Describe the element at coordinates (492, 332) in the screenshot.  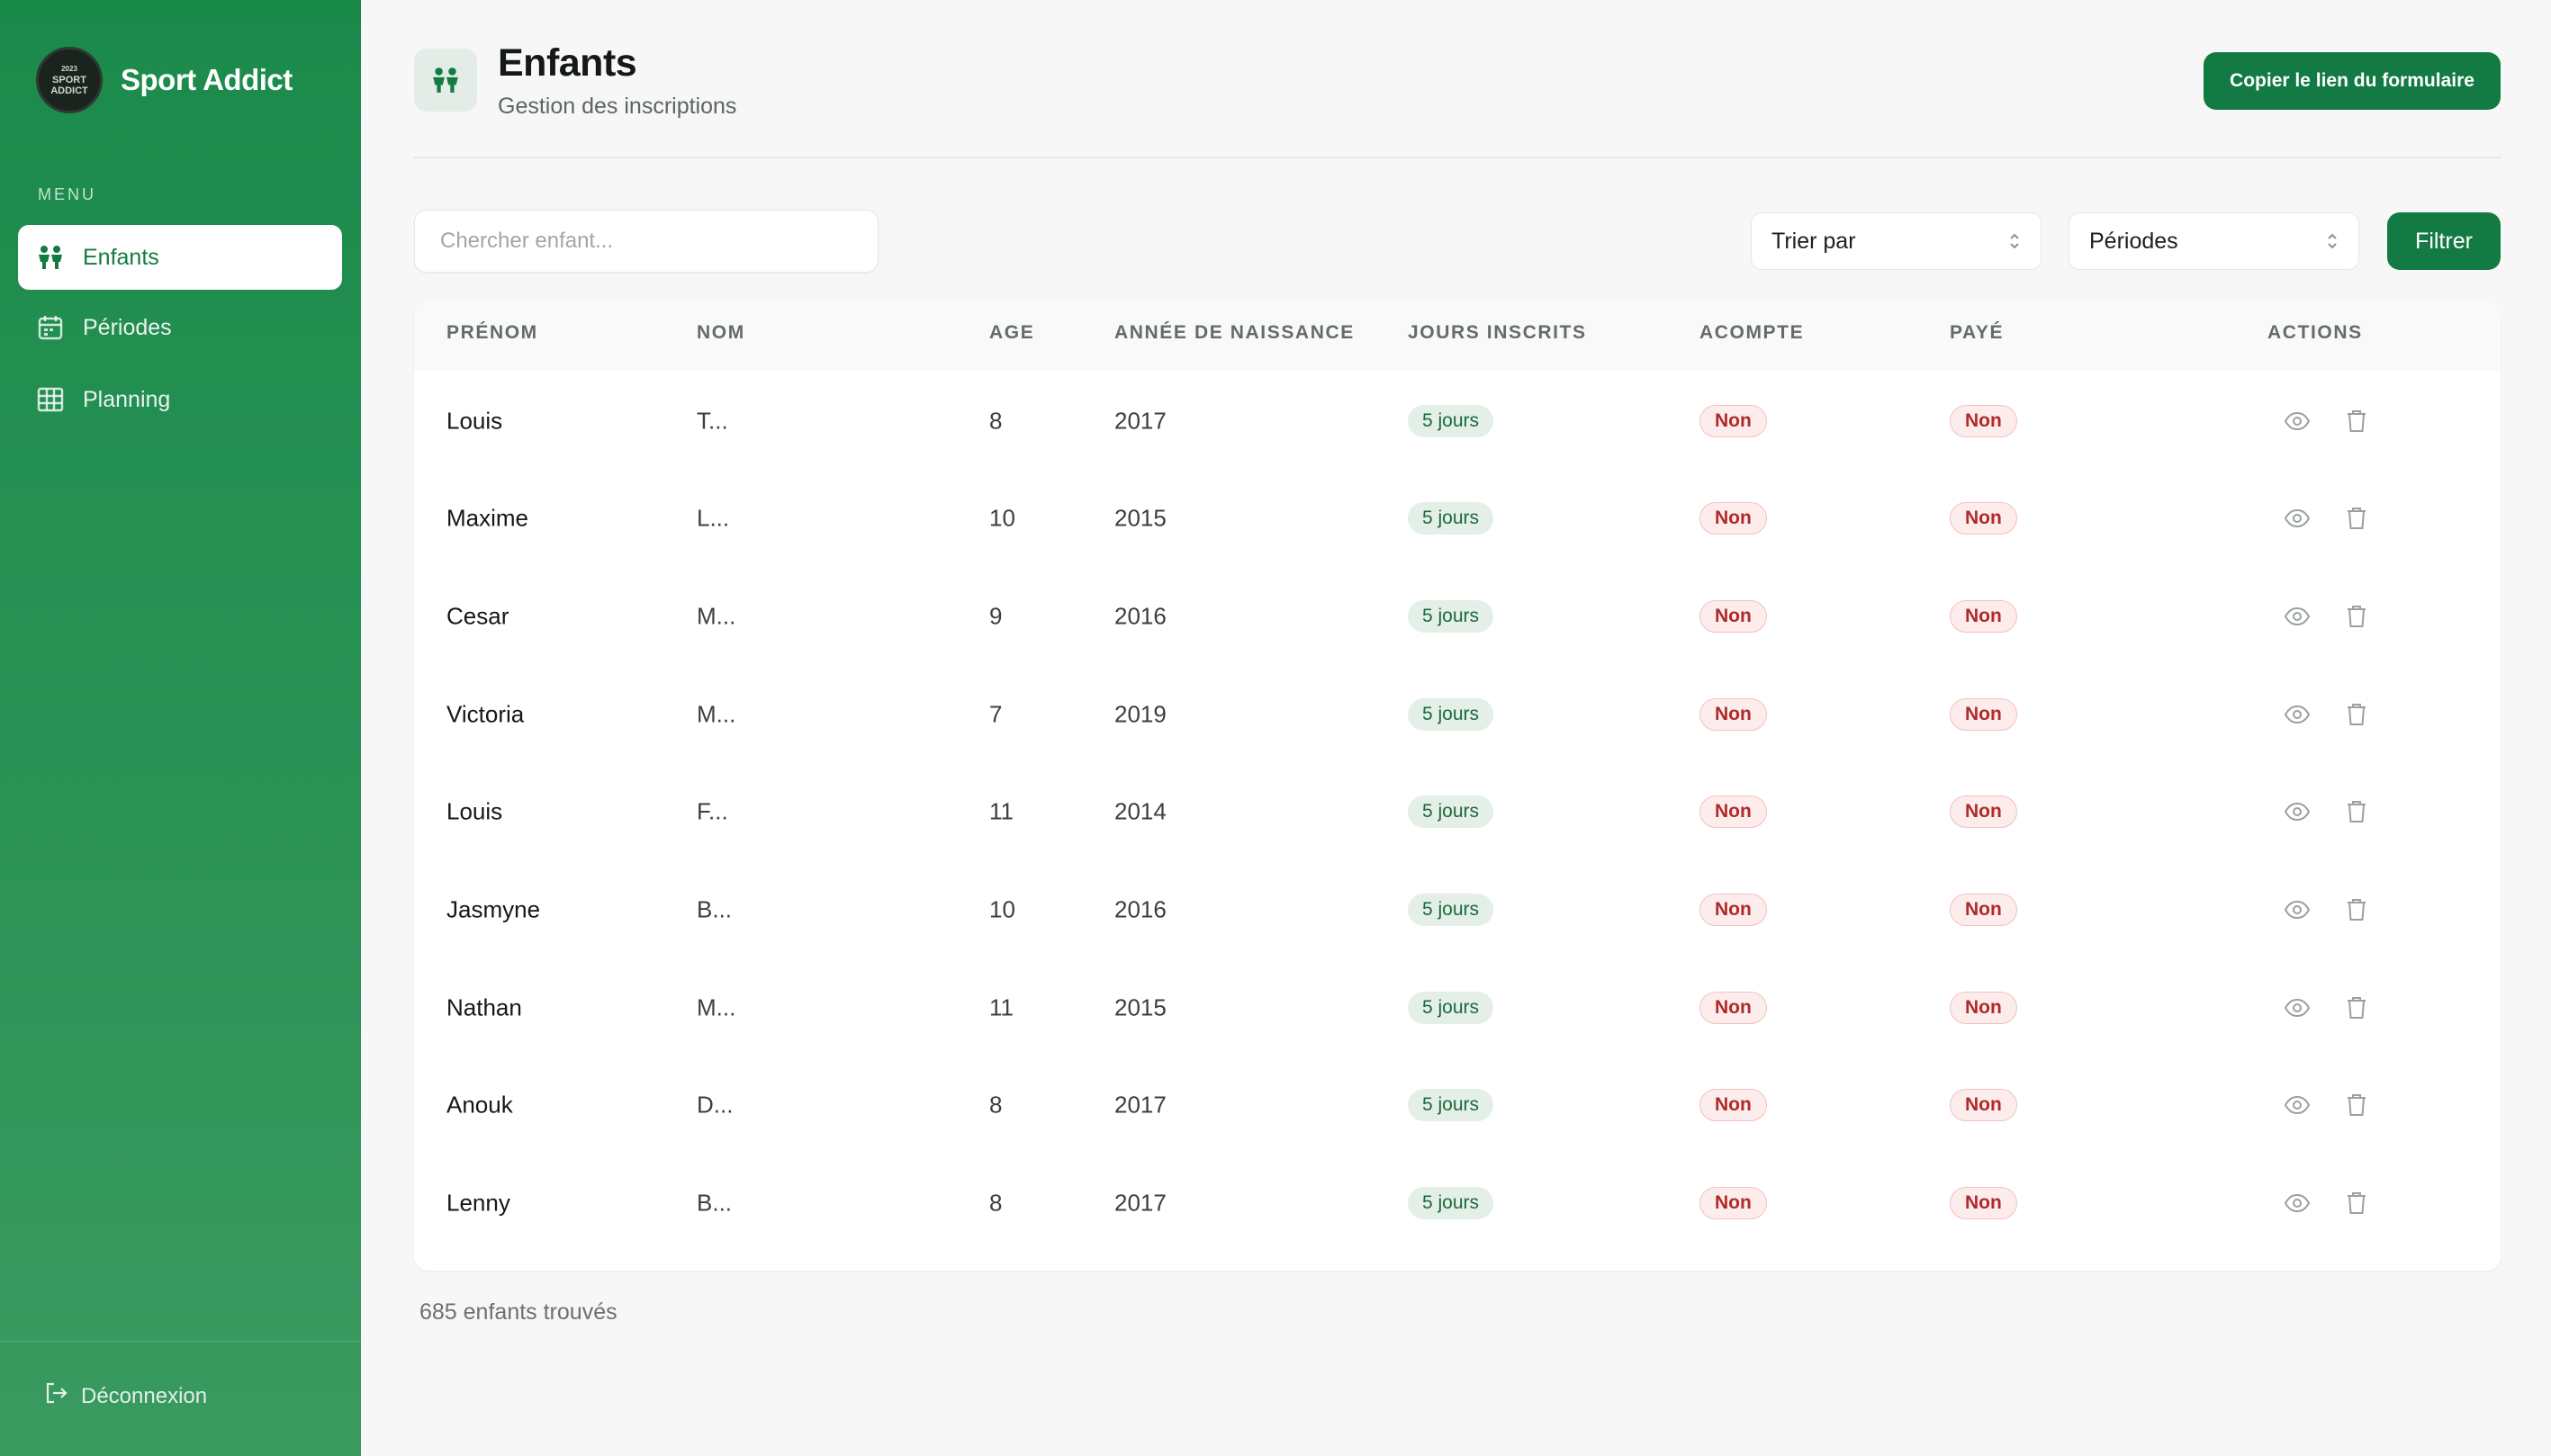
I see `column-header-prenom: PRÉNOM` at that location.